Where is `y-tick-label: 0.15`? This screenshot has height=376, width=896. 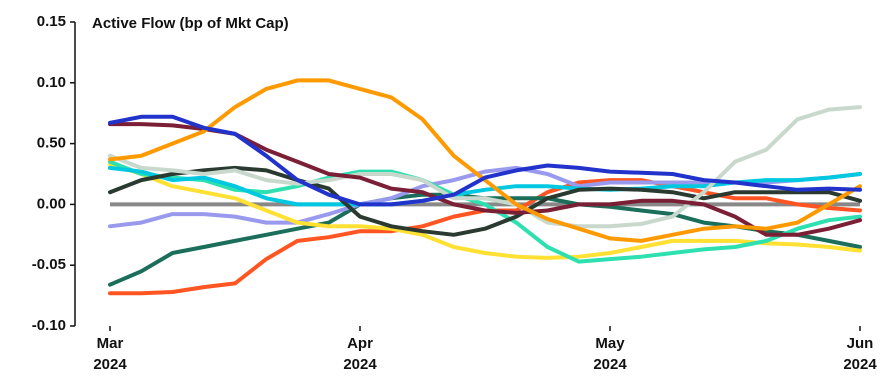
y-tick-label: 0.15 is located at coordinates (51, 21).